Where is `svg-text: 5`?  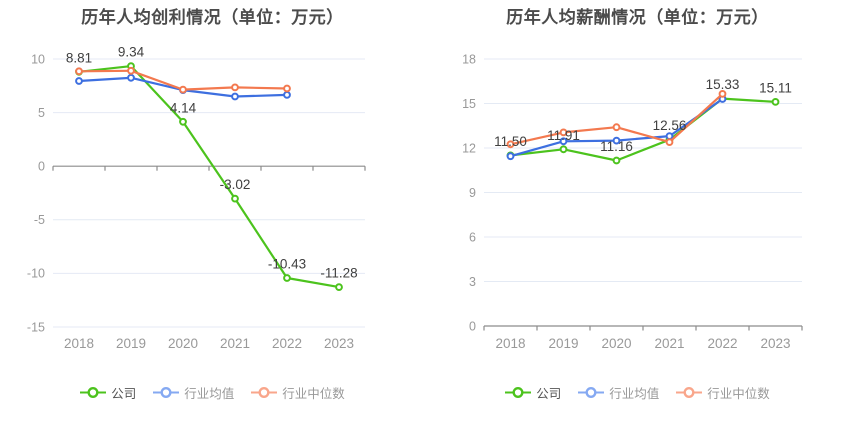
svg-text: 5 is located at coordinates (41, 113).